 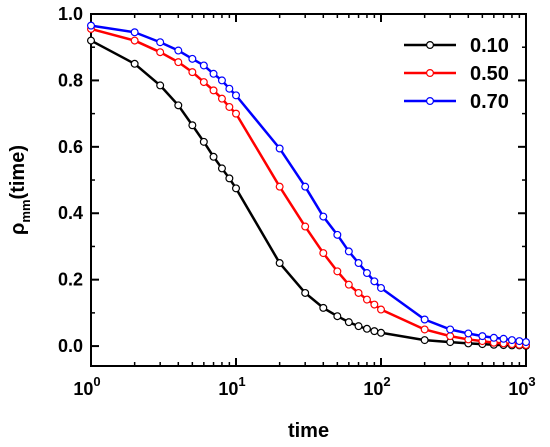 What do you see at coordinates (489, 74) in the screenshot?
I see `legend-label: 0.50` at bounding box center [489, 74].